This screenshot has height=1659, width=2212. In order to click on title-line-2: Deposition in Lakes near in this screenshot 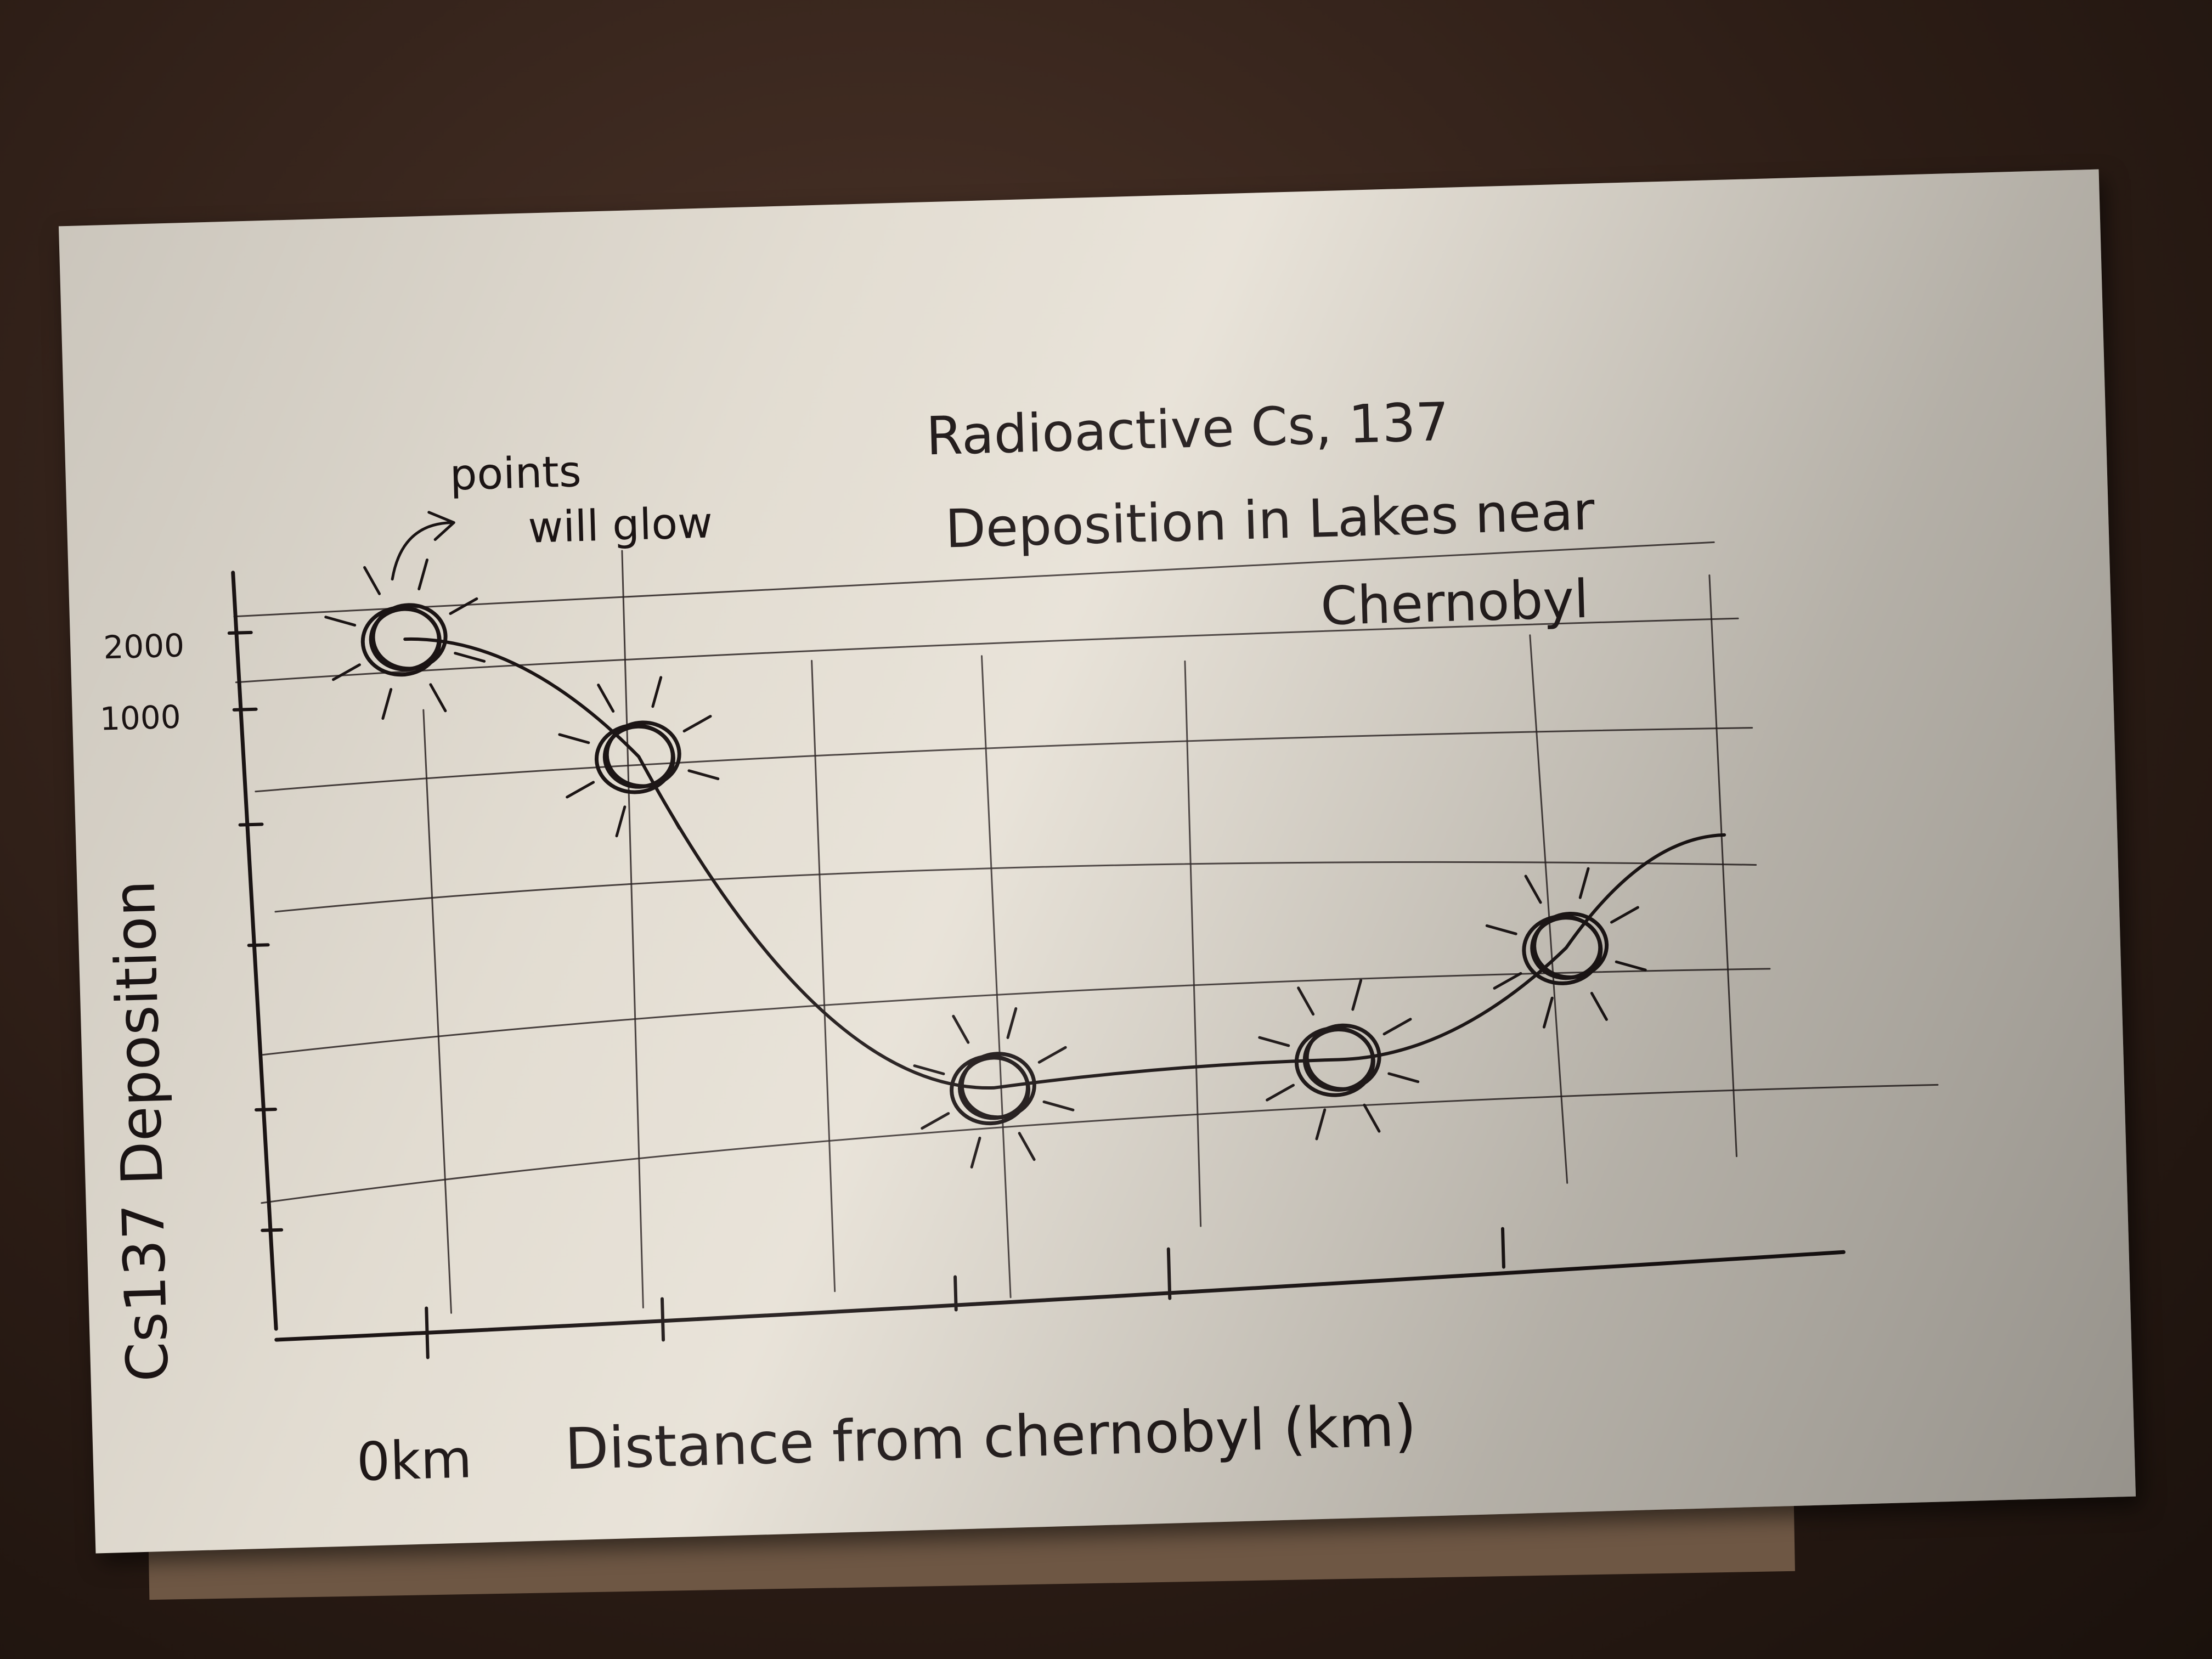, I will do `click(1269, 520)`.